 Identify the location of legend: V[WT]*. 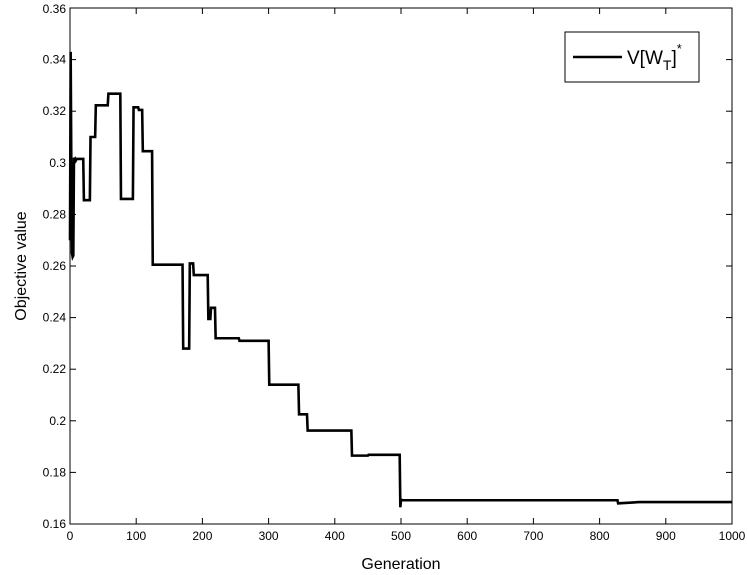
(632, 57).